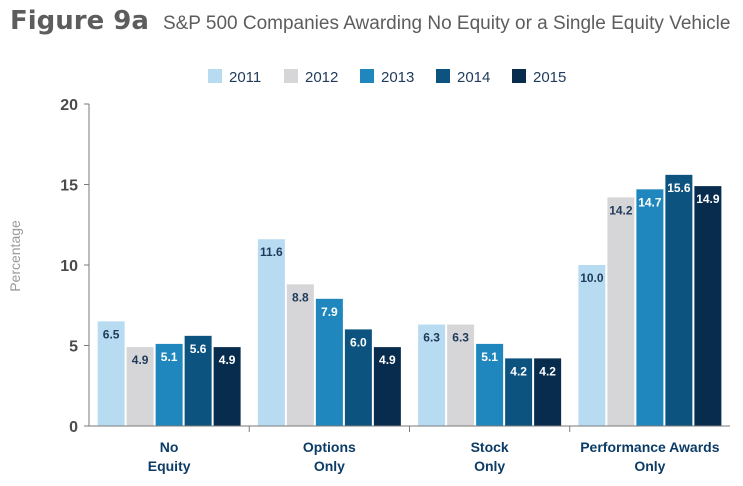 The width and height of the screenshot is (743, 486). I want to click on x-tick-label: No Equity, so click(169, 456).